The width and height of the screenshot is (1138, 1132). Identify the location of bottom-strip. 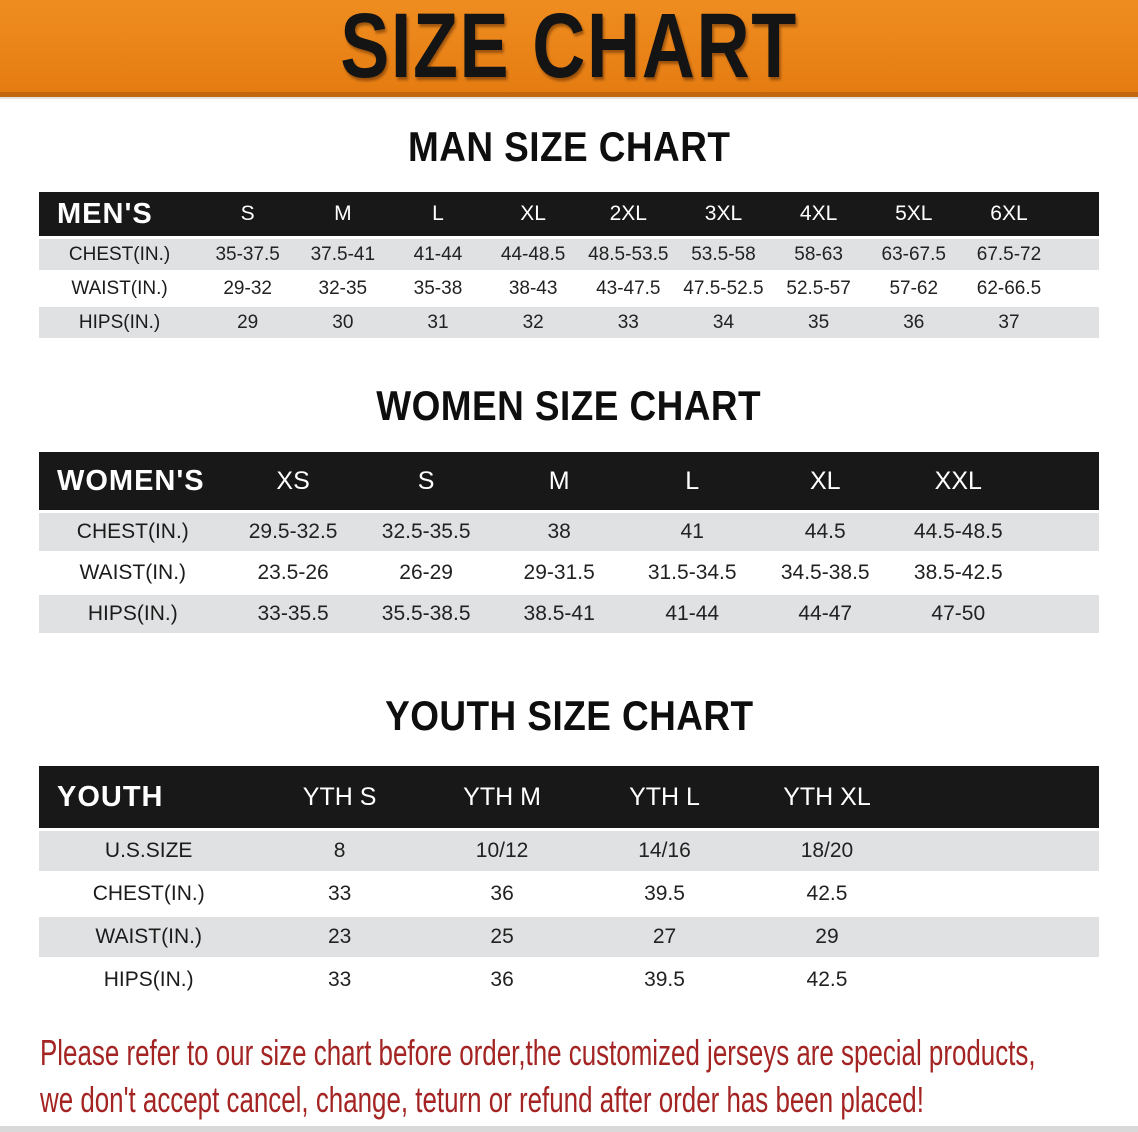
(569, 1129).